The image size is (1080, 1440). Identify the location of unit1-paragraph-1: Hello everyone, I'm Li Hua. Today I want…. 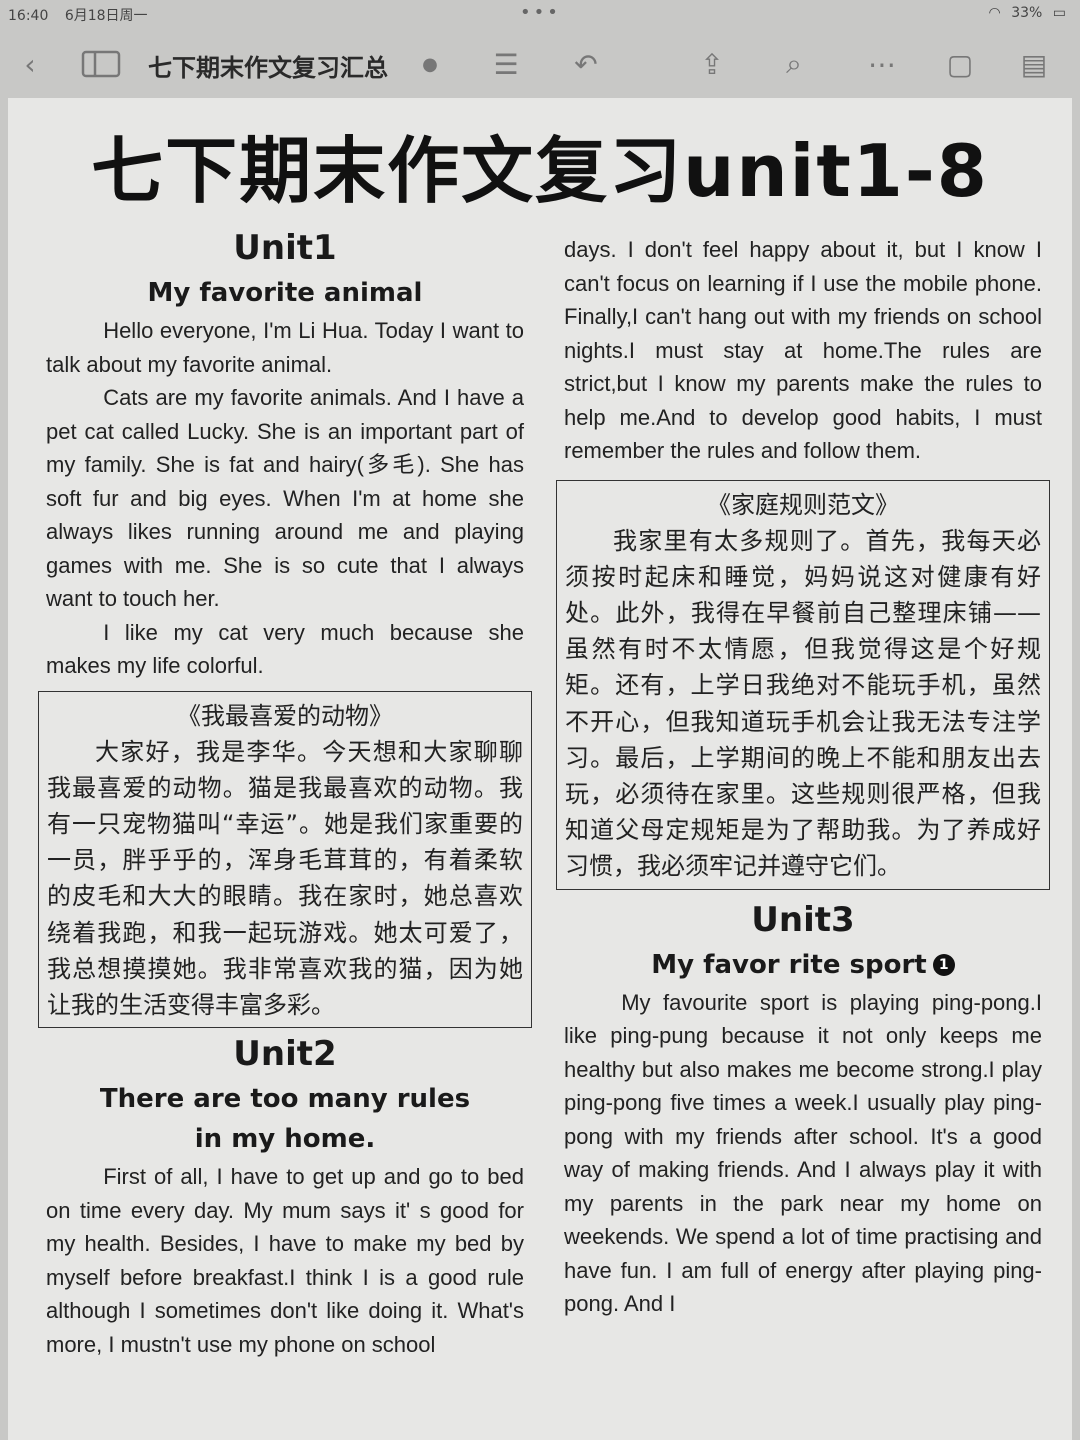
(285, 347).